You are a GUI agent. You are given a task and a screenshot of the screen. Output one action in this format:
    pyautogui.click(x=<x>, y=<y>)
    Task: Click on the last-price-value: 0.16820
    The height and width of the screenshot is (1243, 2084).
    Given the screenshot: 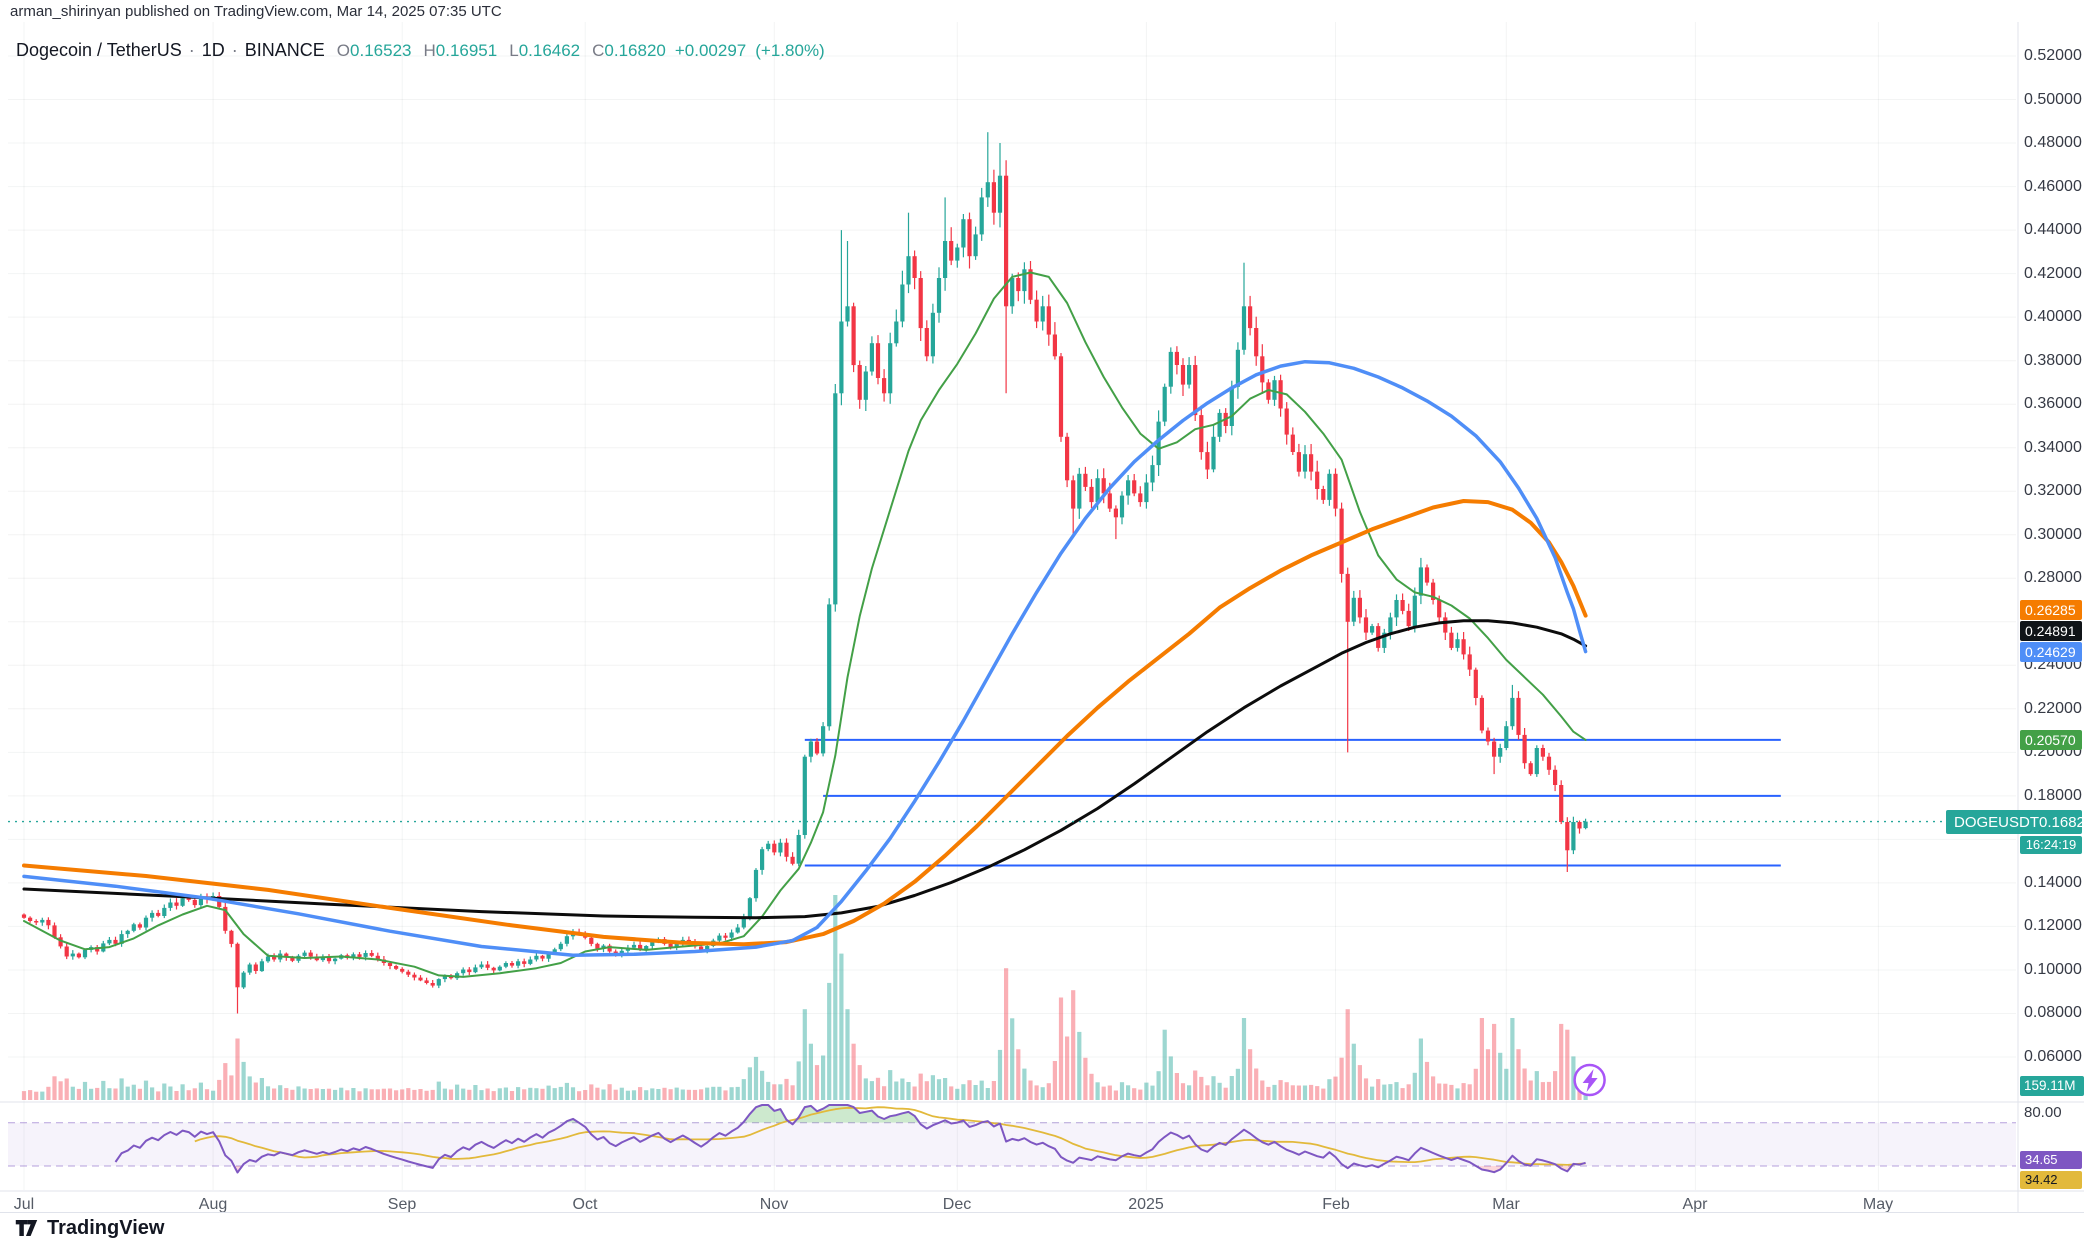 What is the action you would take?
    pyautogui.click(x=2061, y=822)
    